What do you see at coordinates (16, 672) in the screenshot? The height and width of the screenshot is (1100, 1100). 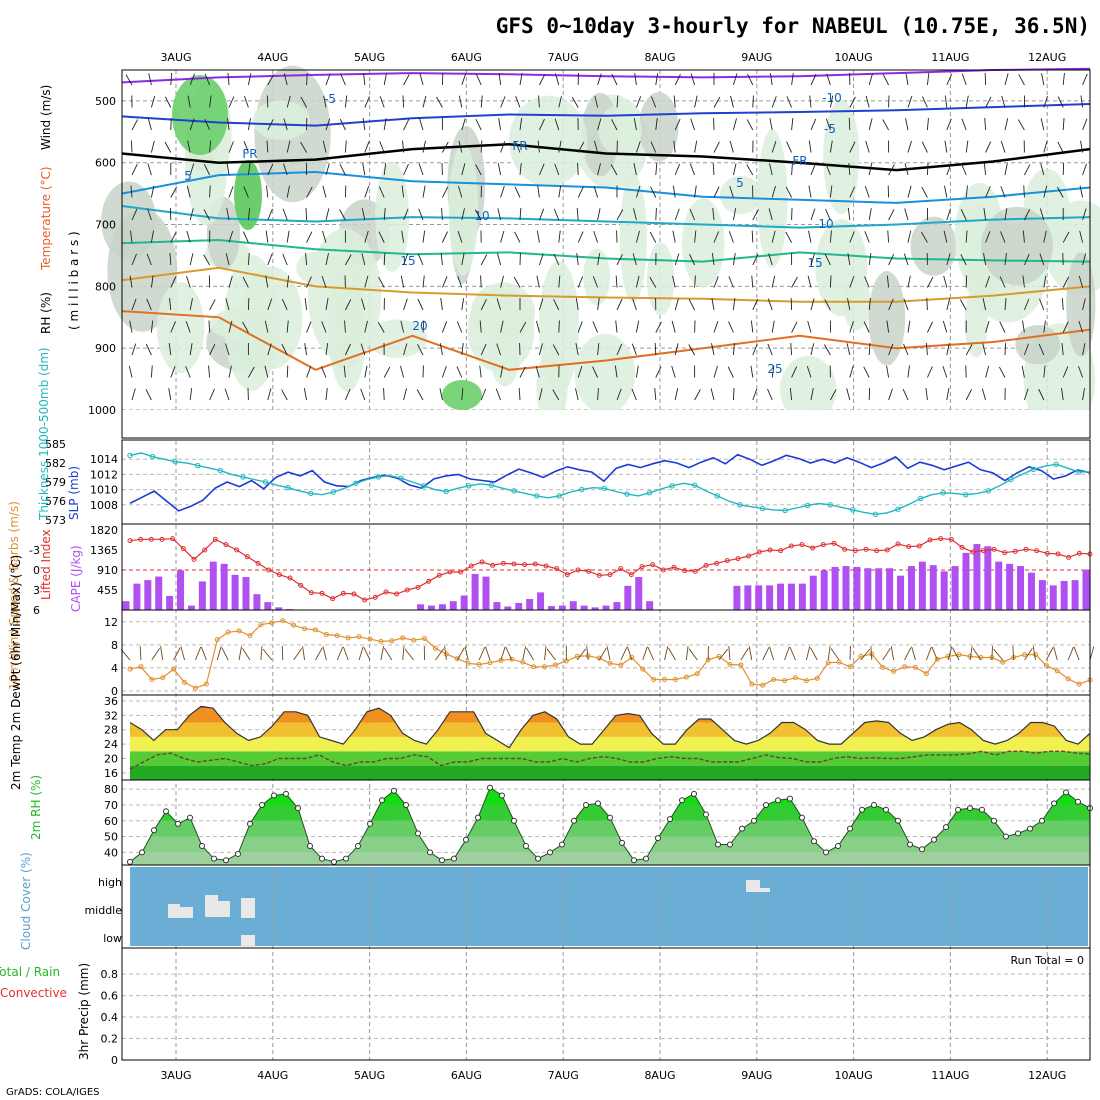 I see `temp-ylabels: 2m Temp 2m DewPt (6hr Min/Max) (°C)` at bounding box center [16, 672].